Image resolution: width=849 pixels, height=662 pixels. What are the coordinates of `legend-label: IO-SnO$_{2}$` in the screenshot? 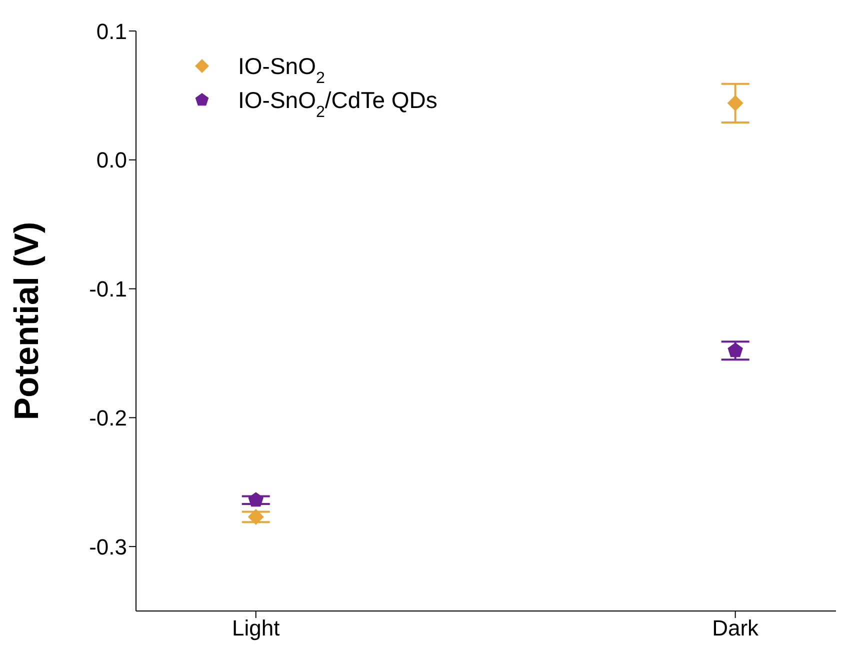 It's located at (281, 70).